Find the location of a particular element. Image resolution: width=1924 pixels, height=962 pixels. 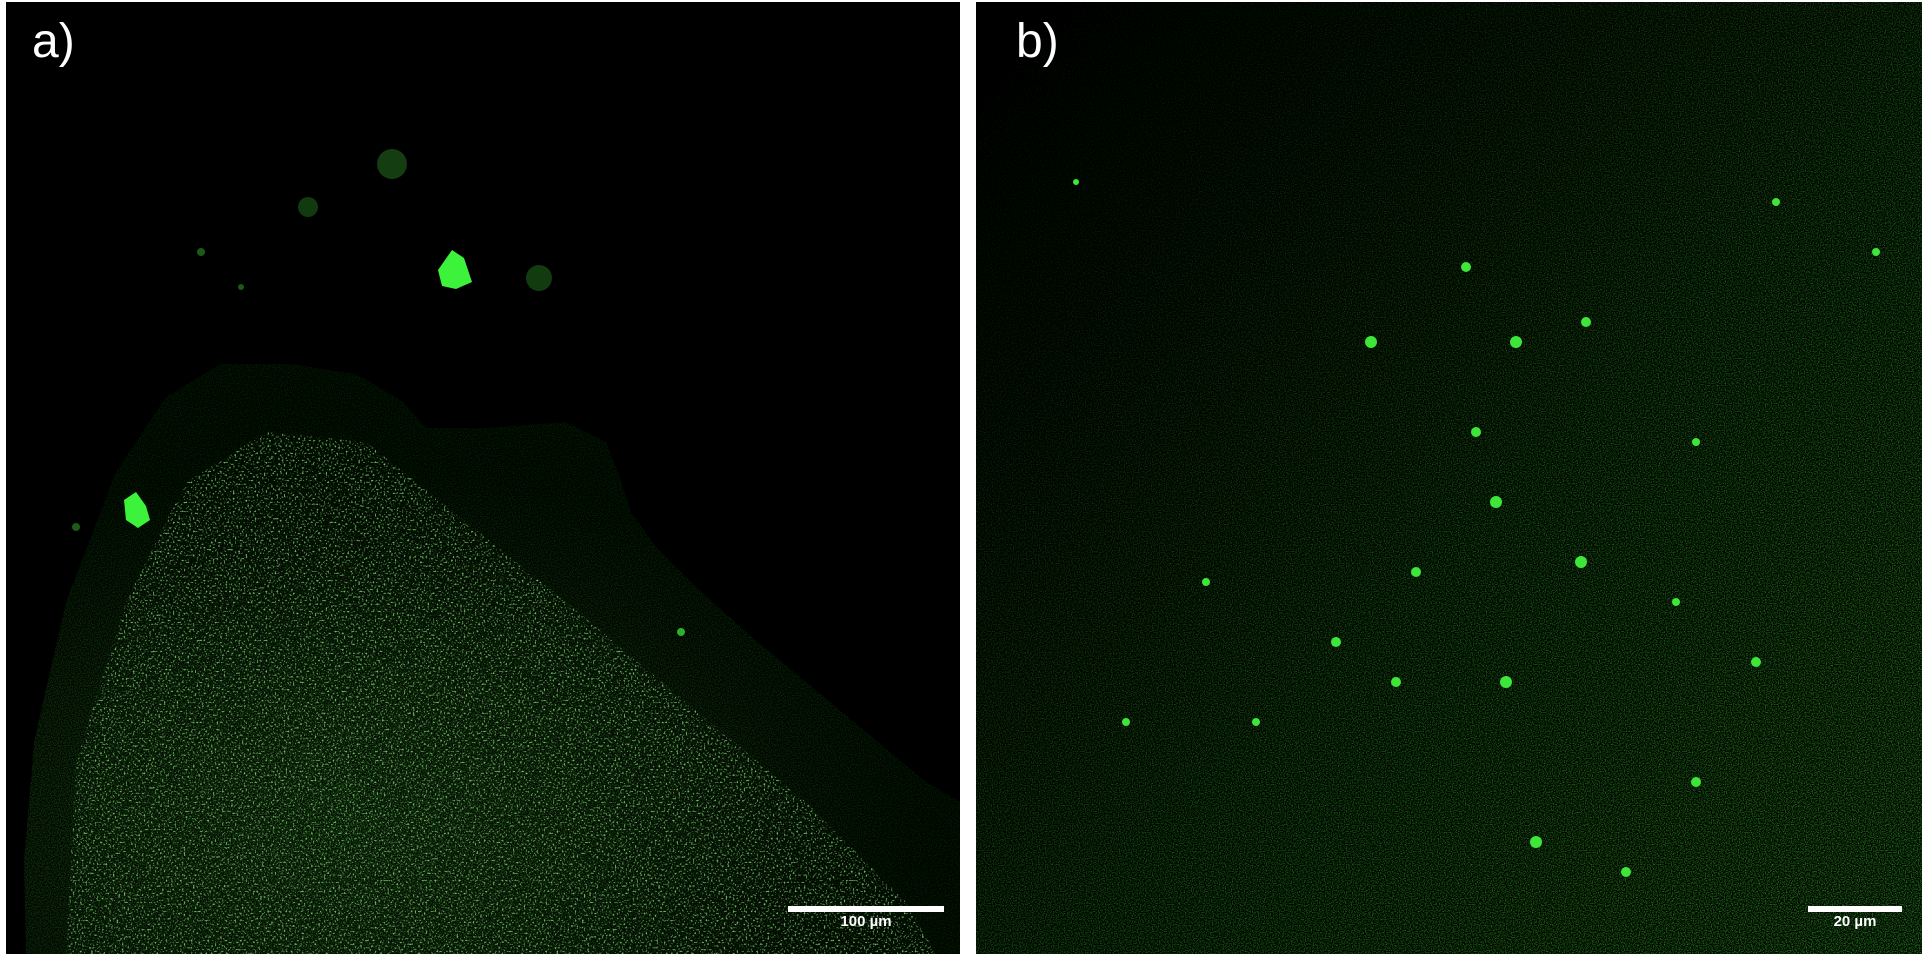

scale-bar: 100 µm is located at coordinates (866, 917).